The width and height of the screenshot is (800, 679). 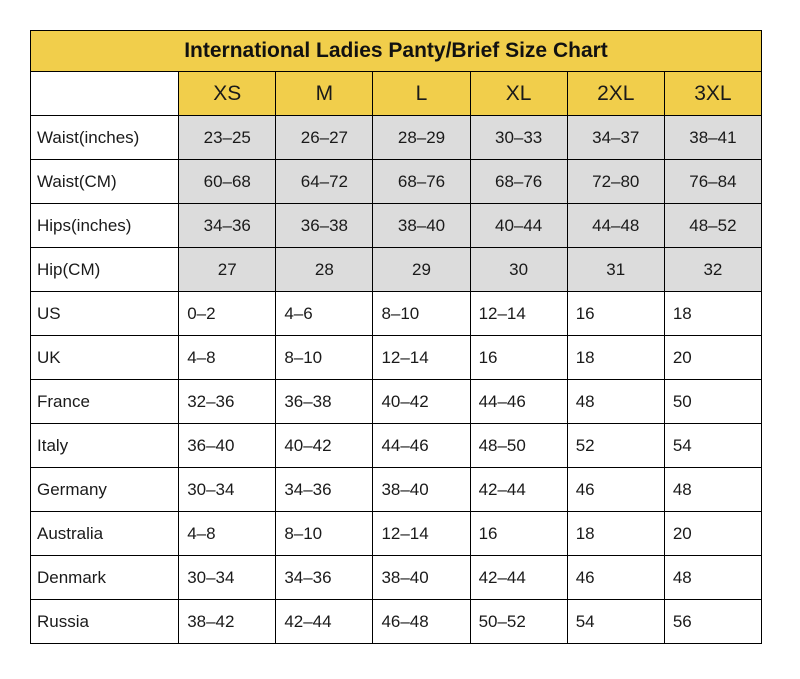 I want to click on row-label: Denmark, so click(x=104, y=577).